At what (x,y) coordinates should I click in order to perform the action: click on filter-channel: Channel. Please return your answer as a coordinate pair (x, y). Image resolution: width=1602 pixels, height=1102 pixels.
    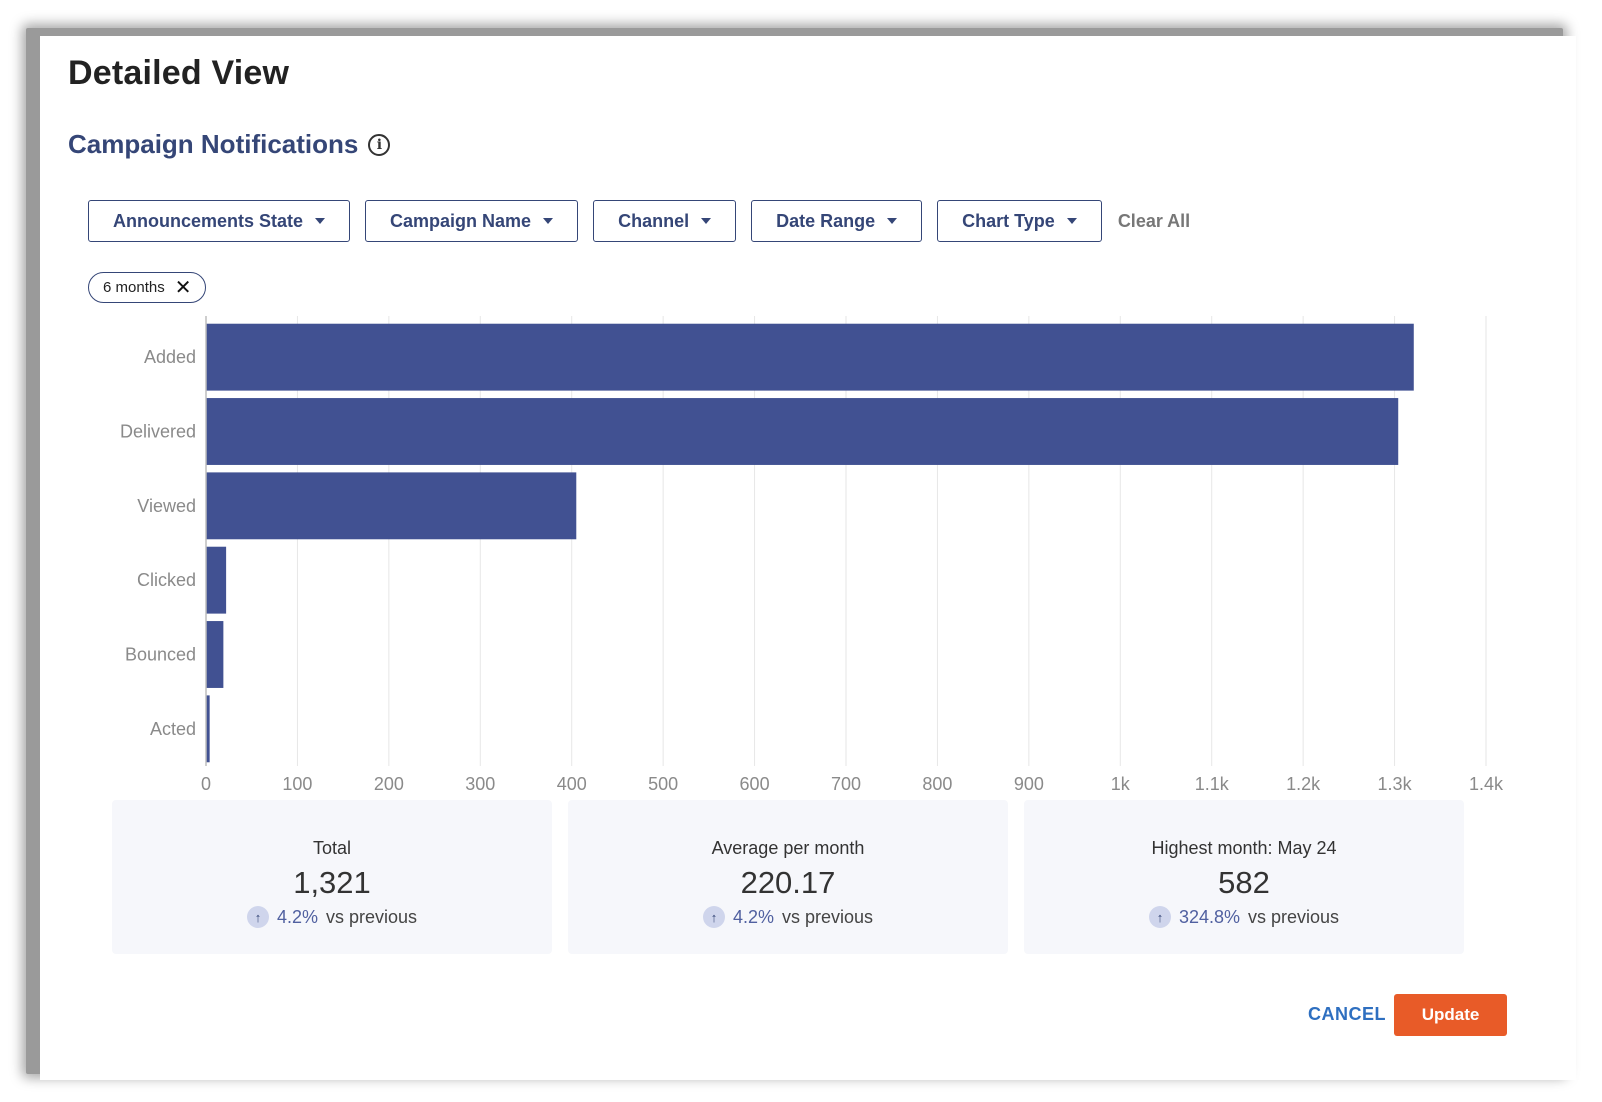
    Looking at the image, I should click on (665, 221).